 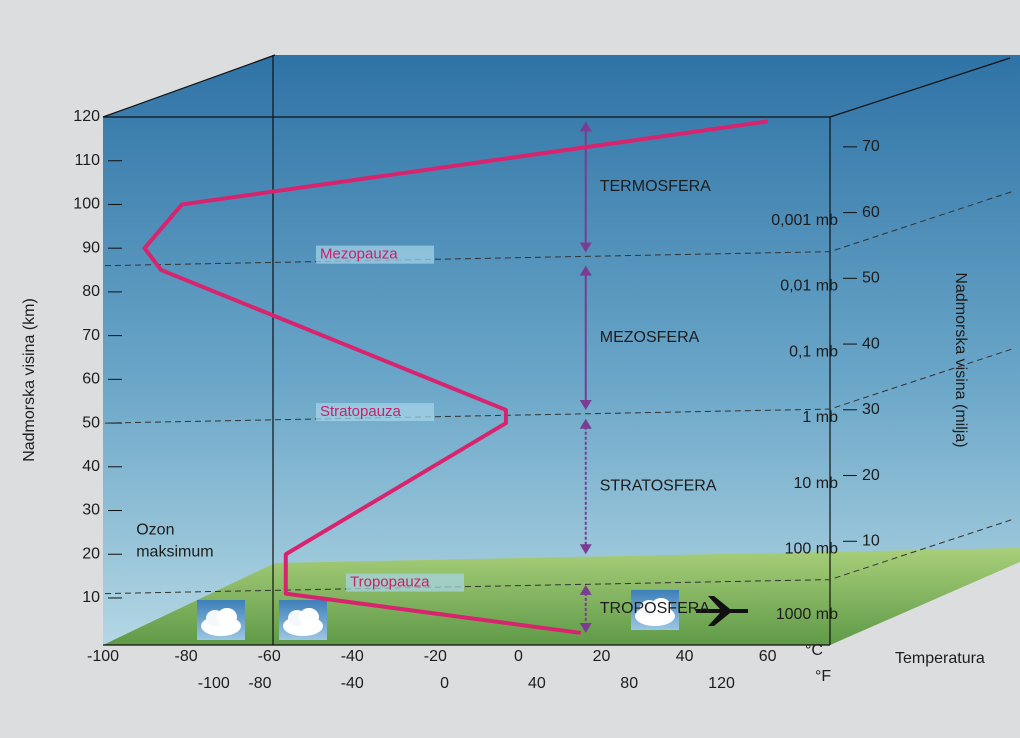 I want to click on y-tick-label: 30, so click(x=91, y=510).